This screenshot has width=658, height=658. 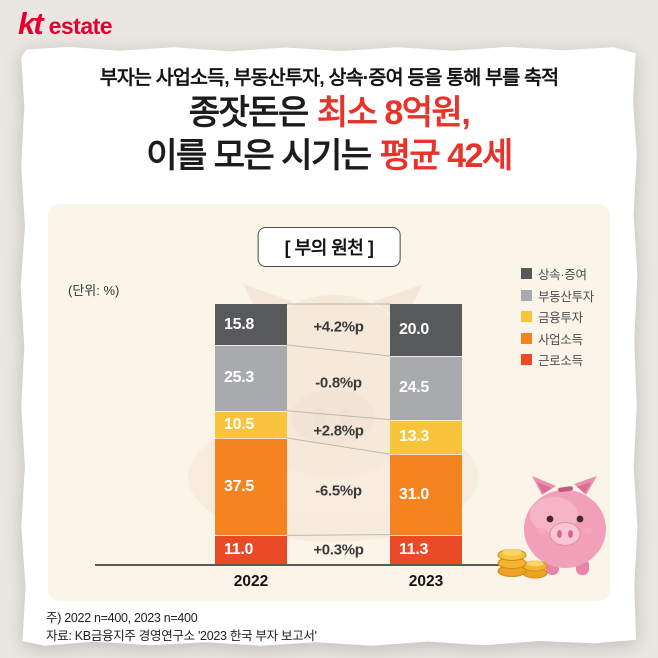 I want to click on title-line2-black: 이를 모은 시기는, so click(x=259, y=155).